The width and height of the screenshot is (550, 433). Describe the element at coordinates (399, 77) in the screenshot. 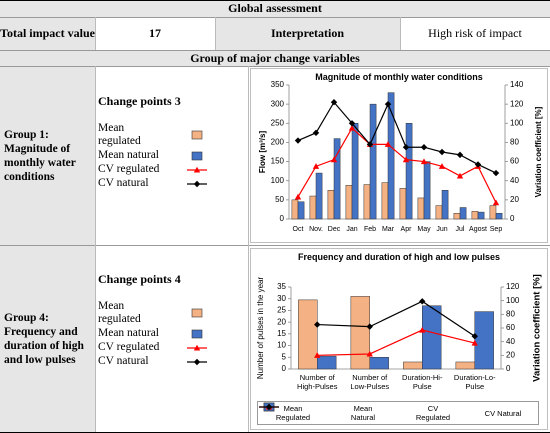

I see `chart-title: Magnitude of monthly water conditions` at that location.